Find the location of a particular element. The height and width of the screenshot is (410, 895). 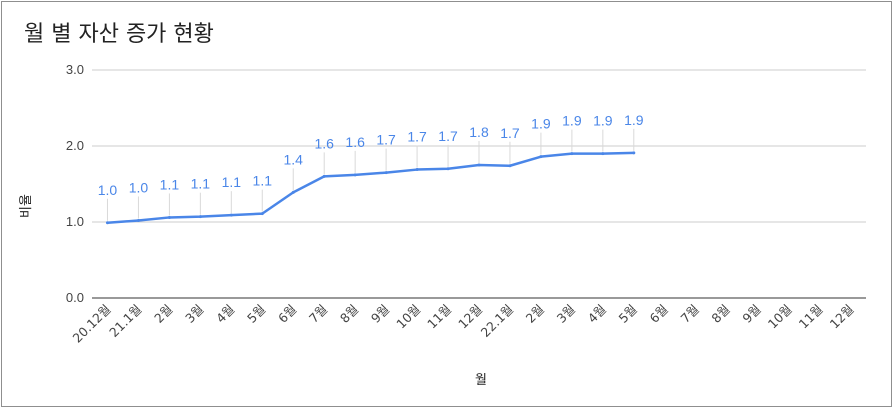

x-tick-label: 21.1월 is located at coordinates (125, 321).